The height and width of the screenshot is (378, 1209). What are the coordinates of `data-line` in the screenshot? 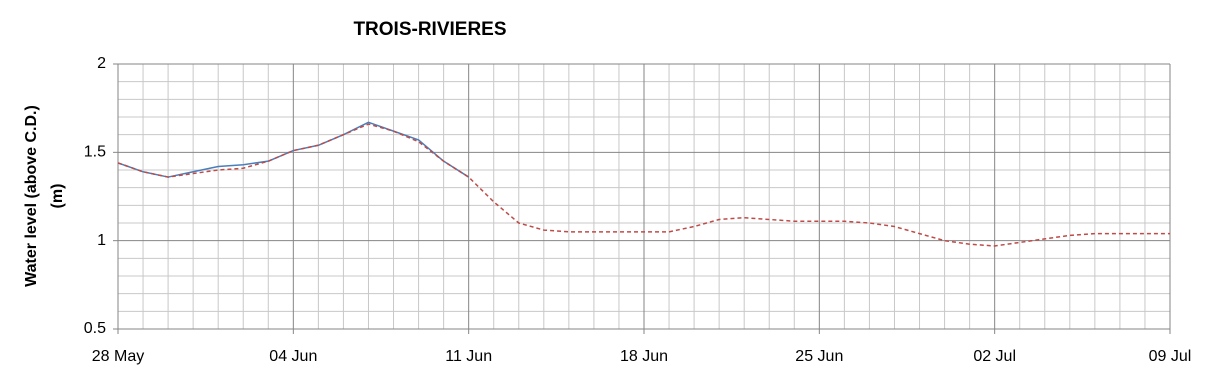 It's located at (293, 149).